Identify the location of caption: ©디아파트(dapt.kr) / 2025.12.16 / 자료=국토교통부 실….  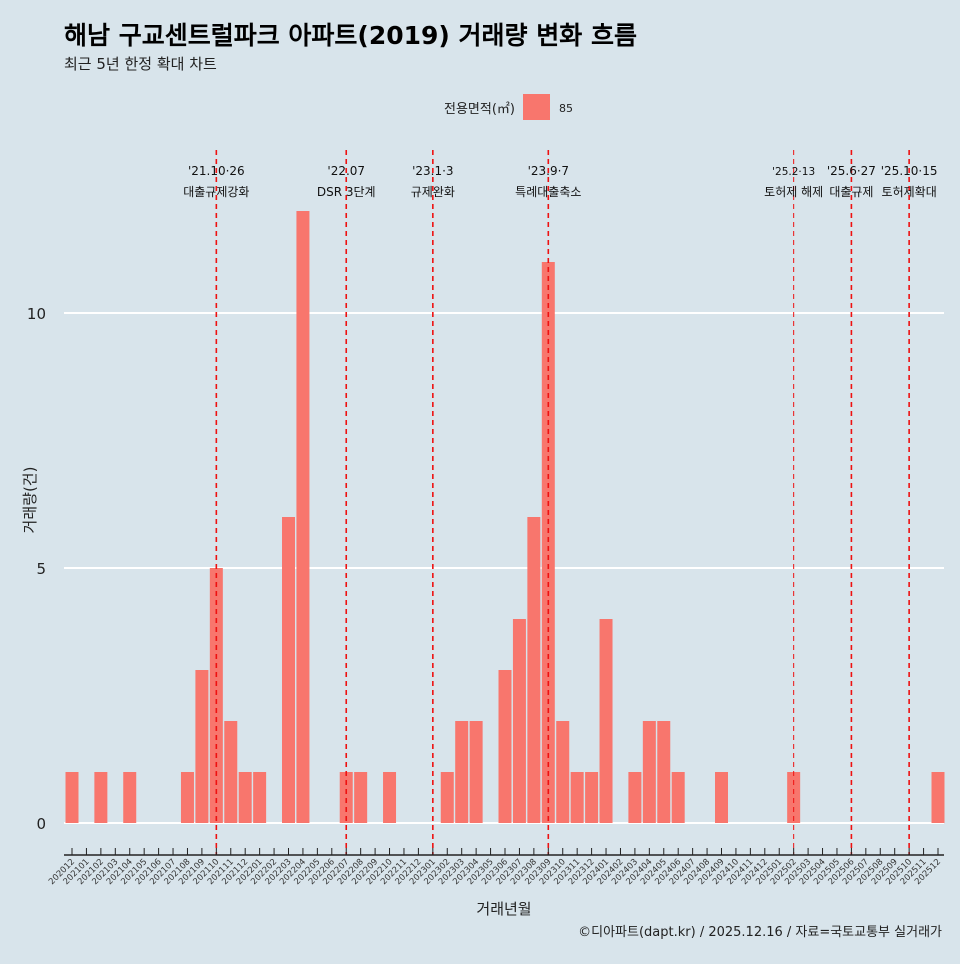
(760, 932).